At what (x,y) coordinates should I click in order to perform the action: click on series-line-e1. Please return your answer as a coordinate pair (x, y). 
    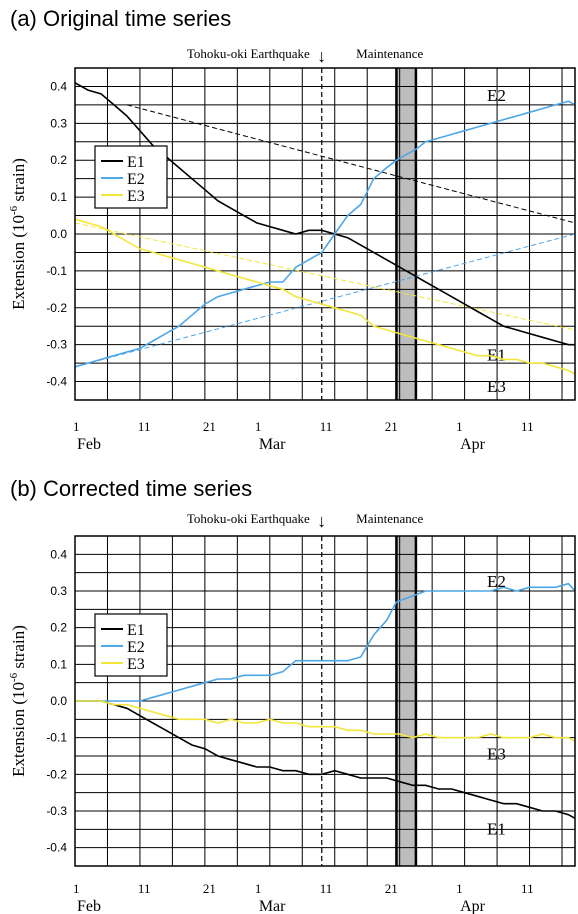
    Looking at the image, I should click on (325, 759).